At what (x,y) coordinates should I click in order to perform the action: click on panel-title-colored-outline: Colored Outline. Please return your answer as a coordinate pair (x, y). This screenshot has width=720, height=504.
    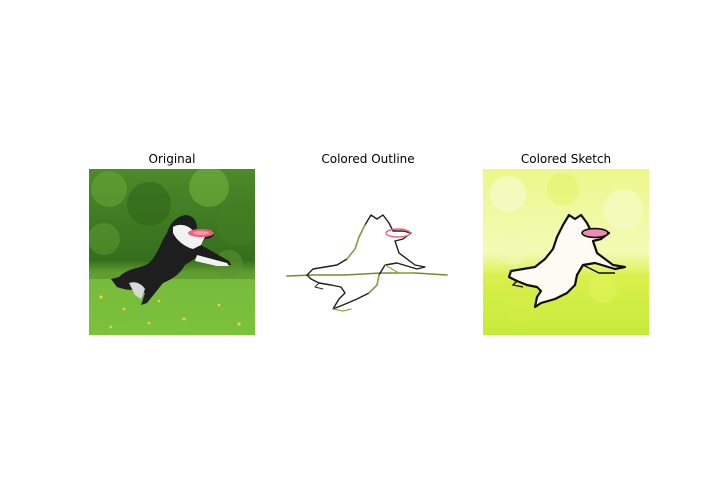
    Looking at the image, I should click on (368, 159).